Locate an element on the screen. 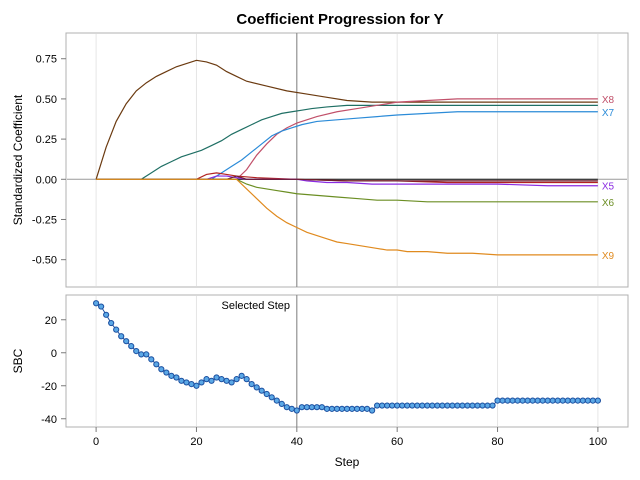  sbc-y-tick-label: 20 is located at coordinates (51, 321).